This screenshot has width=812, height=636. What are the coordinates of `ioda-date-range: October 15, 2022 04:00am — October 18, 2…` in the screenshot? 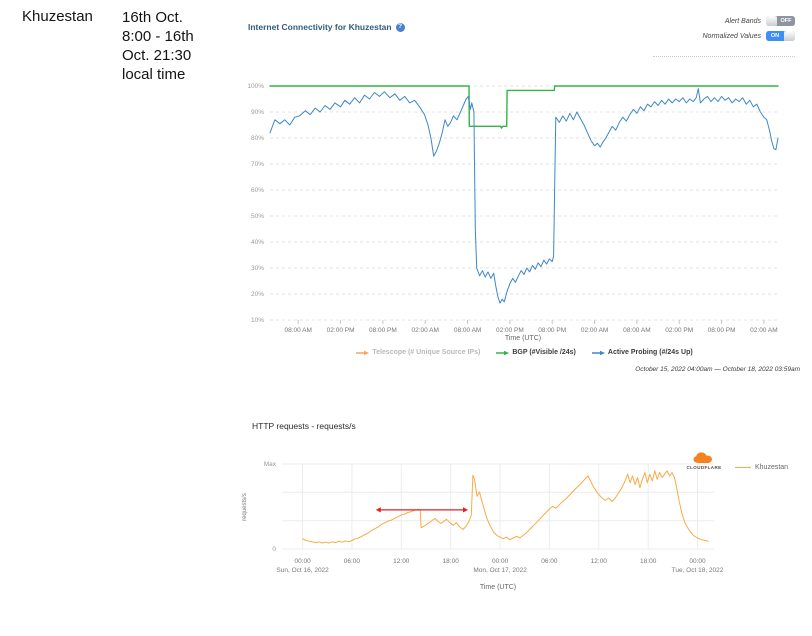 It's located at (717, 369).